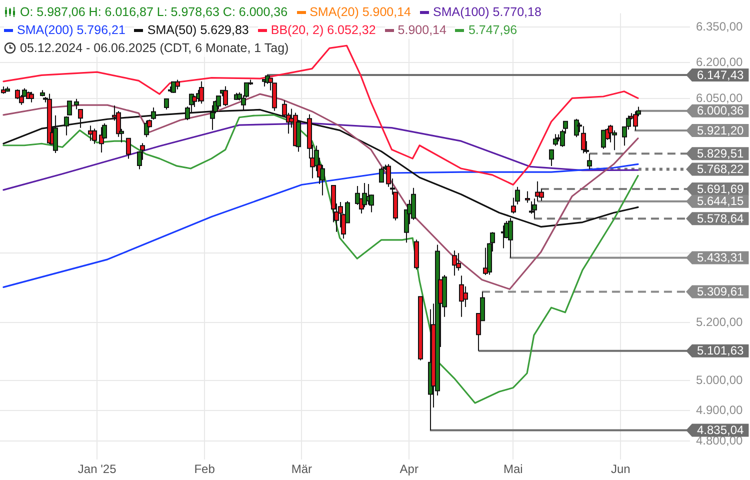 This screenshot has width=750, height=480. What do you see at coordinates (513, 469) in the screenshot?
I see `x-tick-label: Mai` at bounding box center [513, 469].